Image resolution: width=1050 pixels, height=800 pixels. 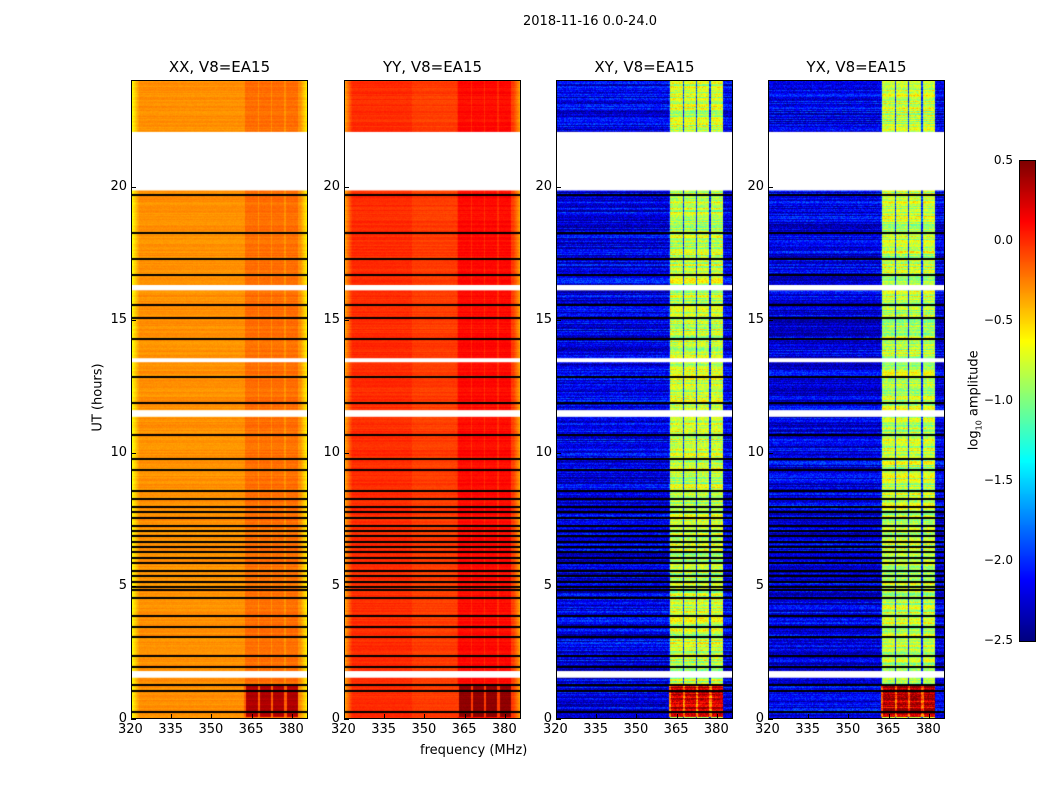 What do you see at coordinates (998, 640) in the screenshot?
I see `colorbar-tick-label: −2.5` at bounding box center [998, 640].